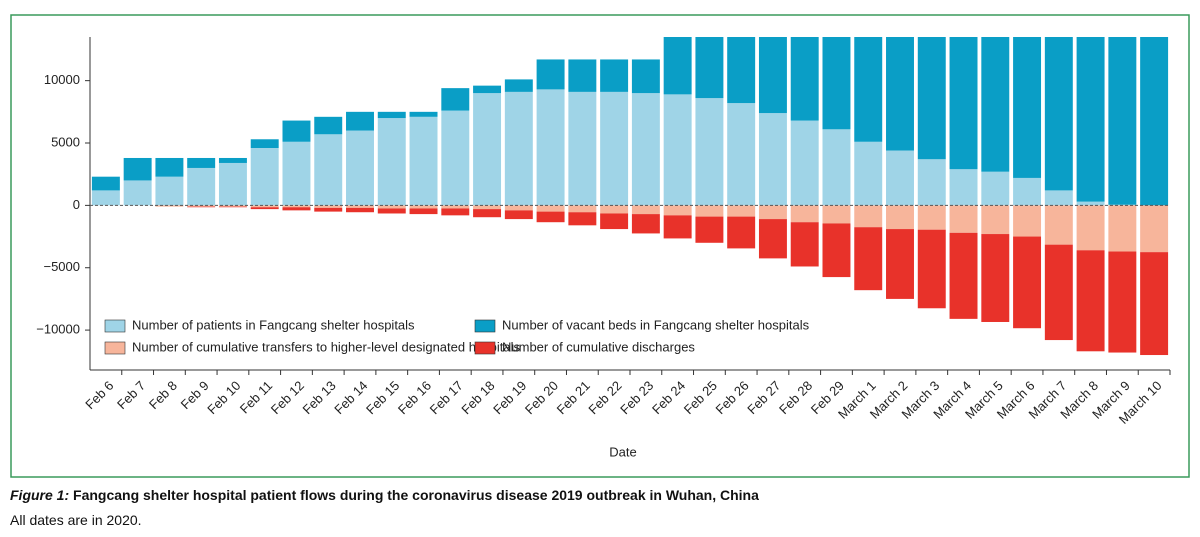 The image size is (1200, 537). What do you see at coordinates (163, 395) in the screenshot?
I see `x-tick-label: Feb 8` at bounding box center [163, 395].